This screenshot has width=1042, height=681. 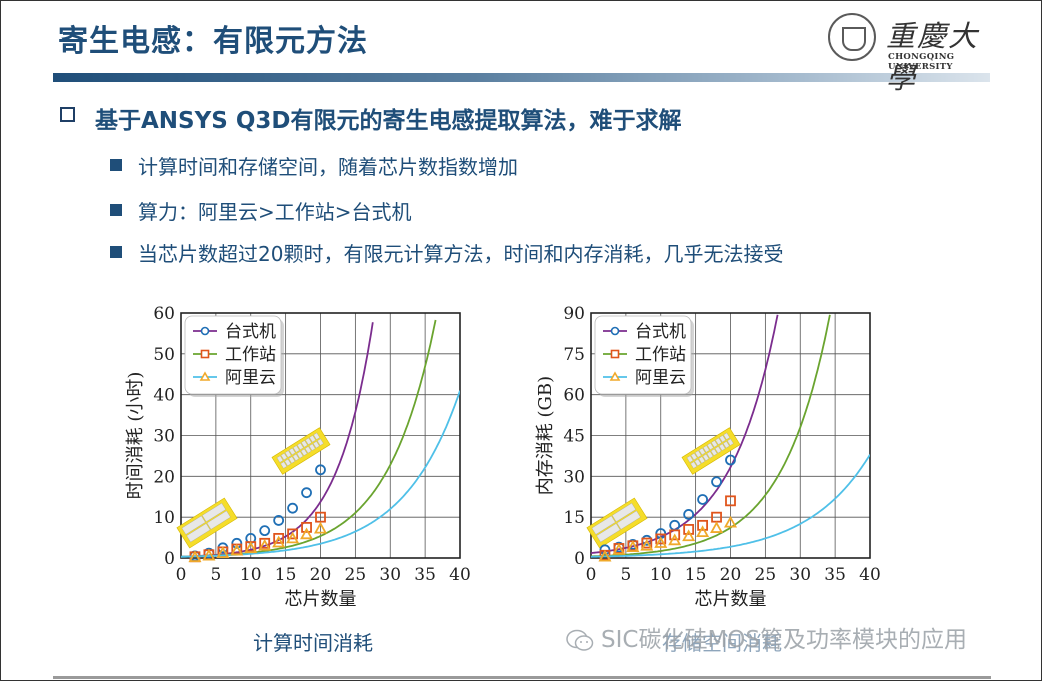 I want to click on y-axis-label: 内存消耗 (GB), so click(x=545, y=435).